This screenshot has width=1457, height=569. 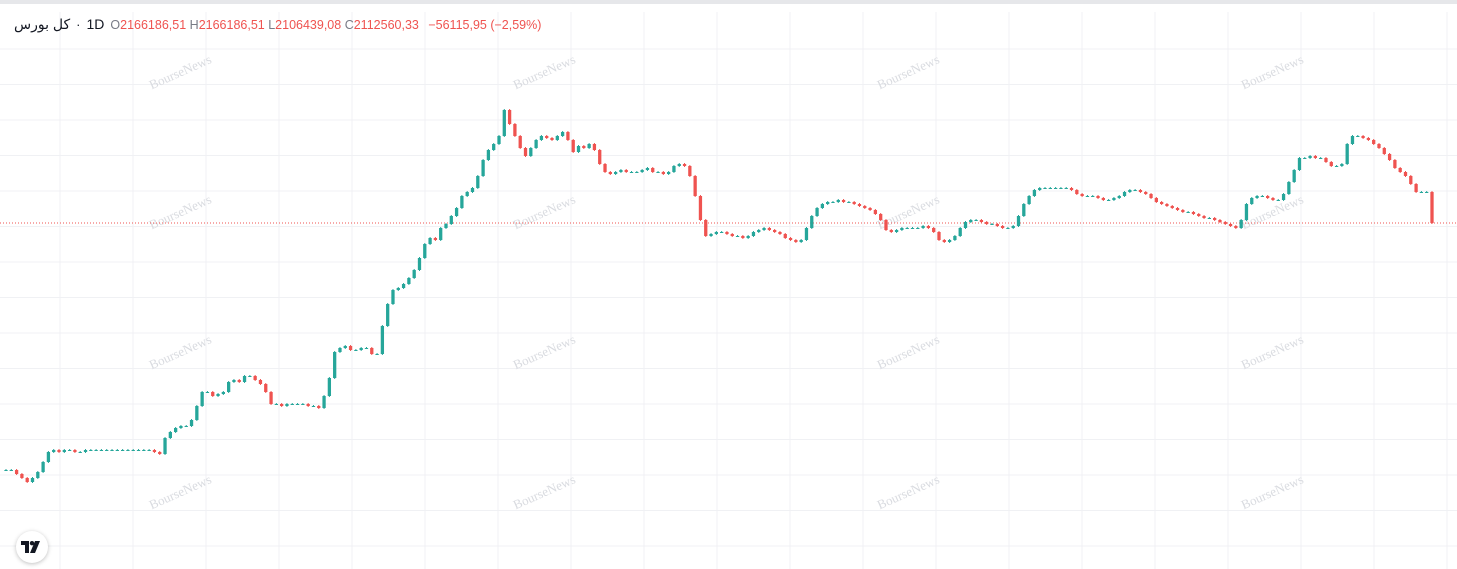 I want to click on low-label: L, so click(x=272, y=25).